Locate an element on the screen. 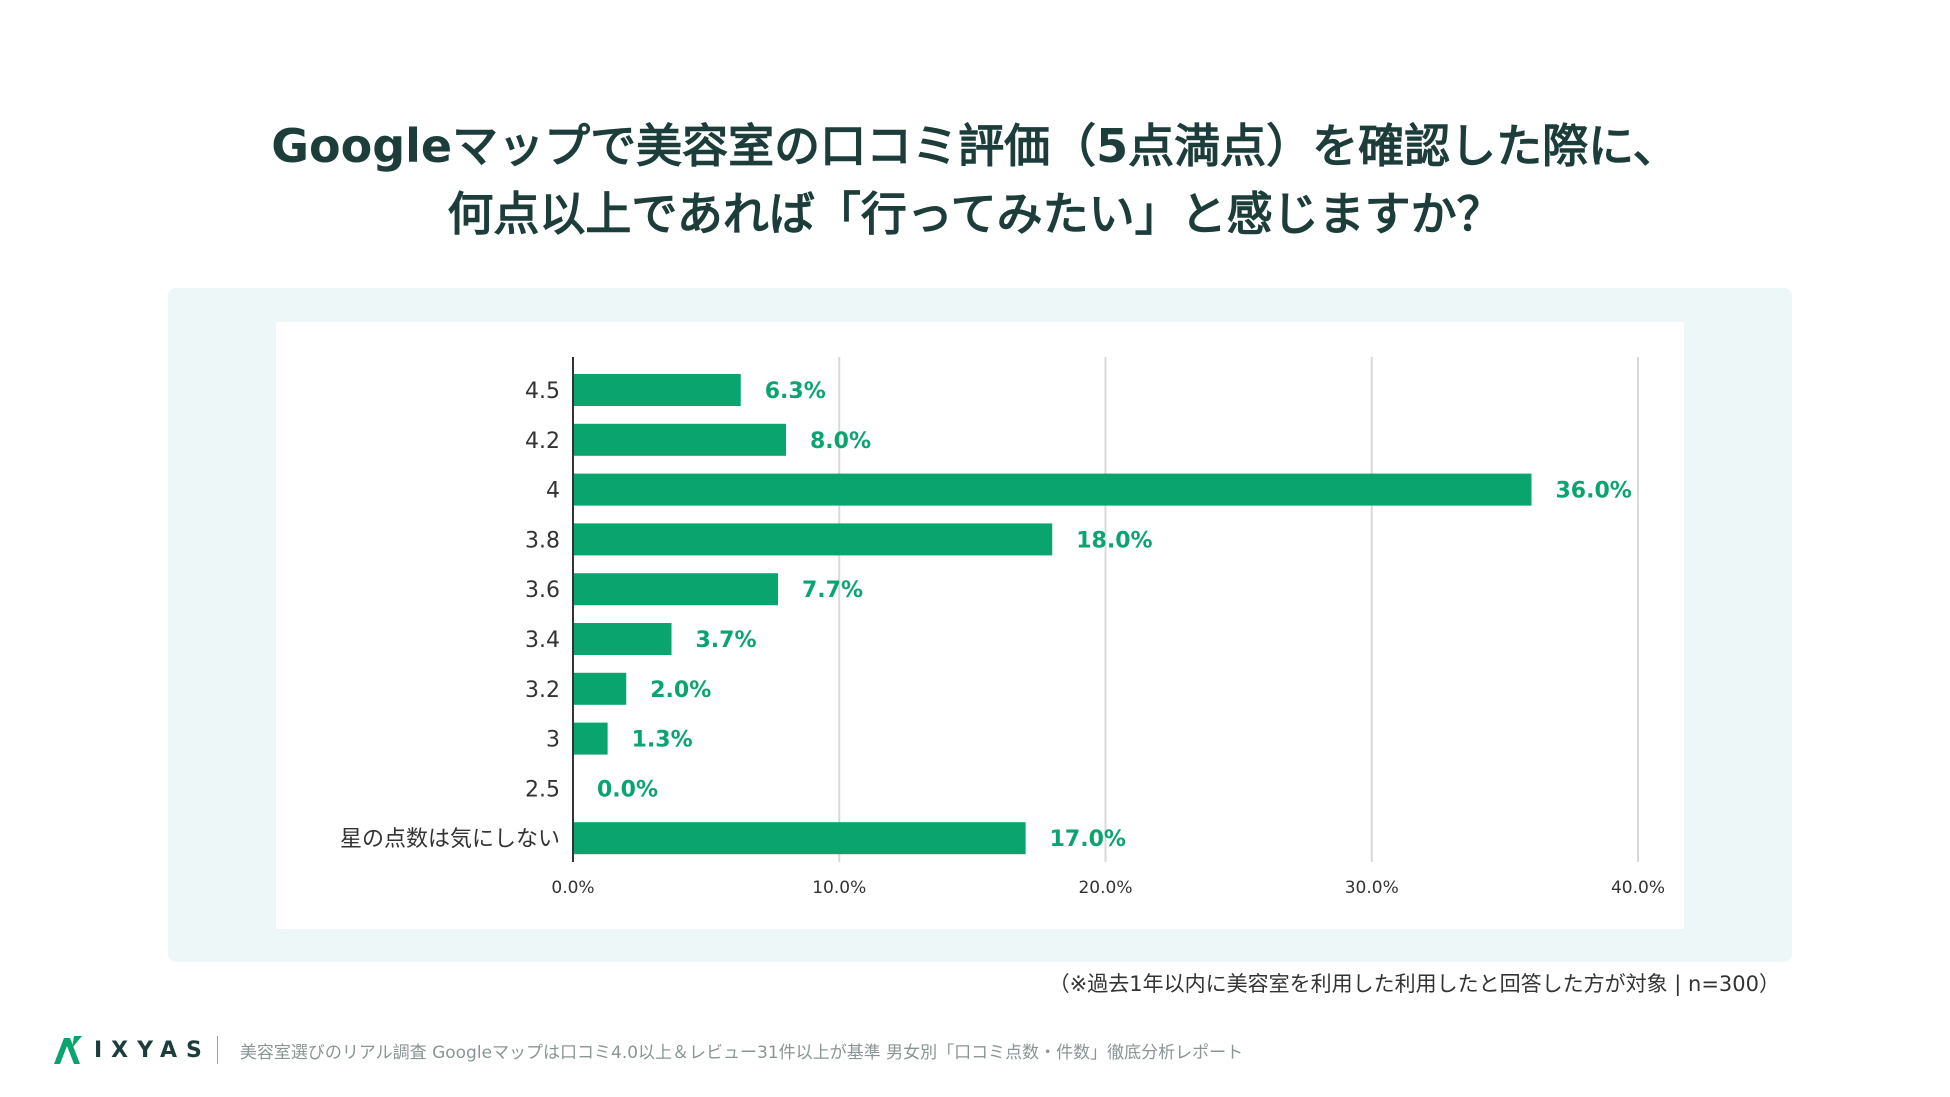 This screenshot has height=1097, width=1950. x-tick-label: 40.0% is located at coordinates (1638, 888).